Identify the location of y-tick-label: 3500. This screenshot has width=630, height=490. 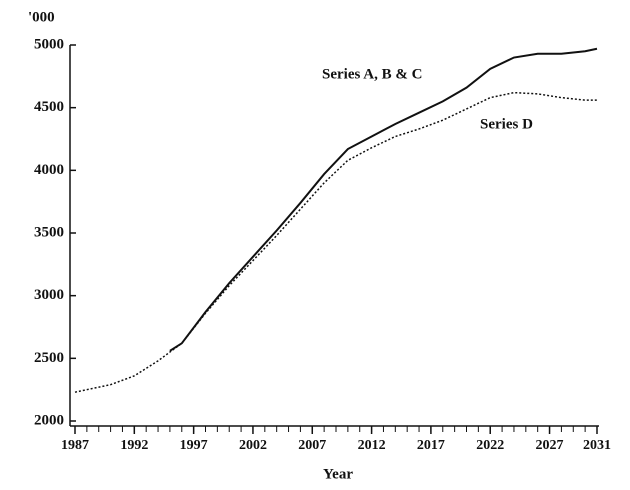
(49, 232).